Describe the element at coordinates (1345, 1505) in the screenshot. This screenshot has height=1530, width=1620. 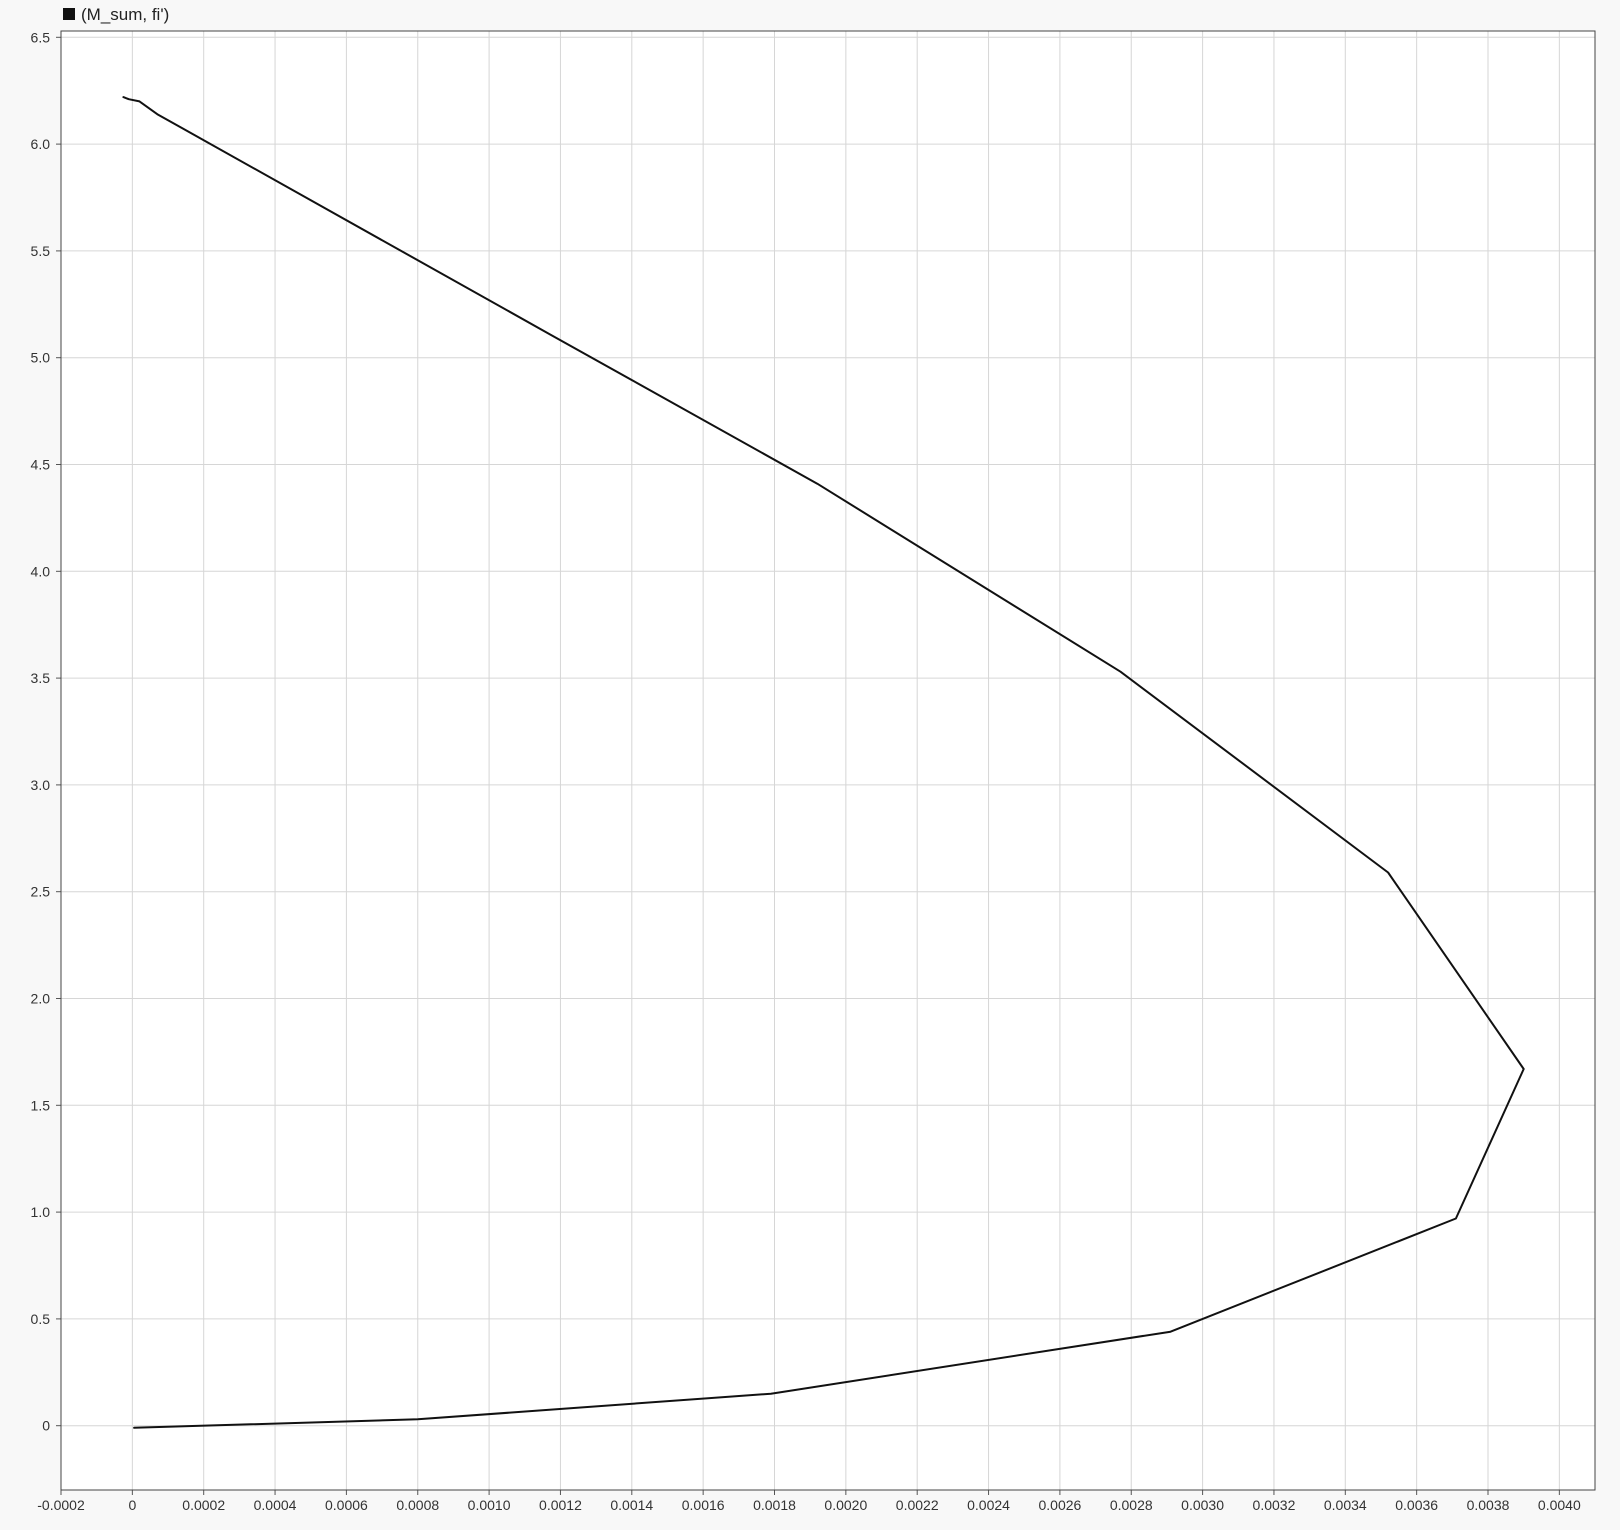
I see `x-tick-label: 0.0034` at that location.